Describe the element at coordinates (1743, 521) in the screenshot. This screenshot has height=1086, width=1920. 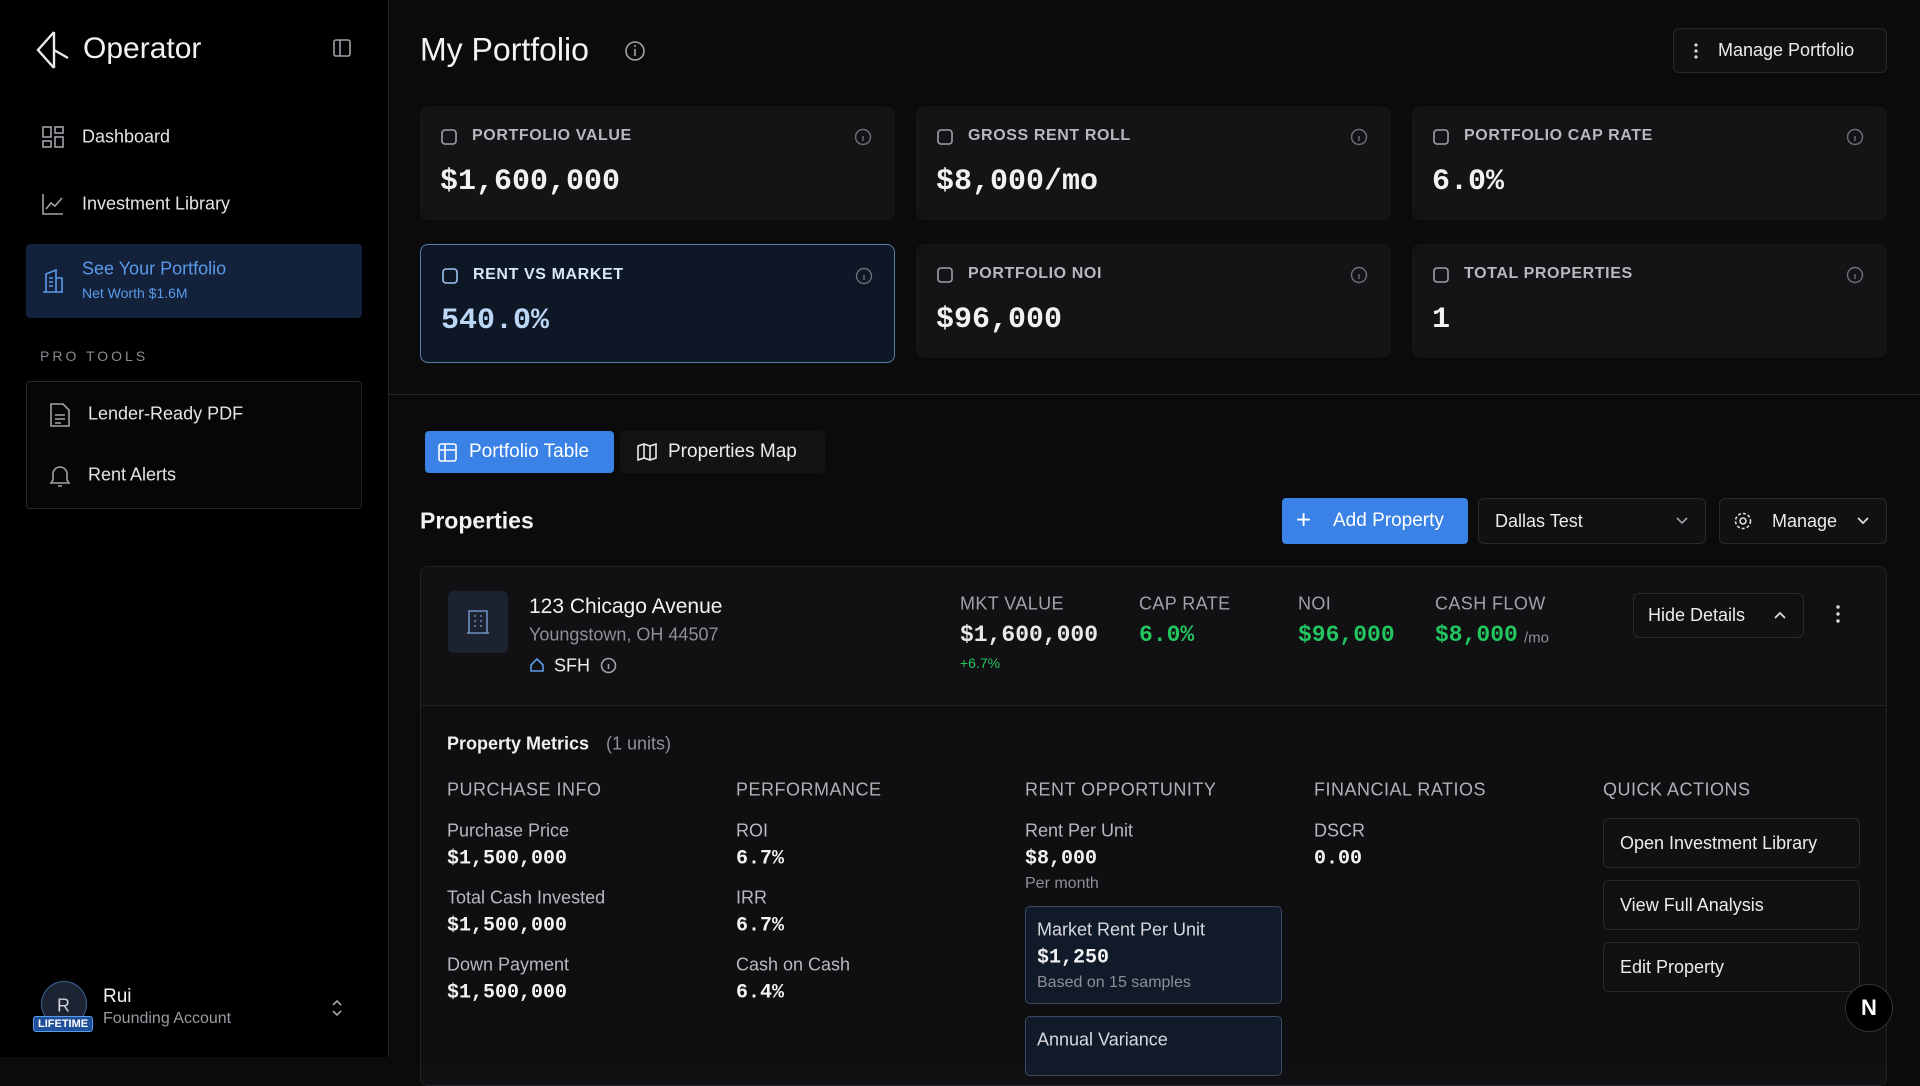
I see `gear-icon` at that location.